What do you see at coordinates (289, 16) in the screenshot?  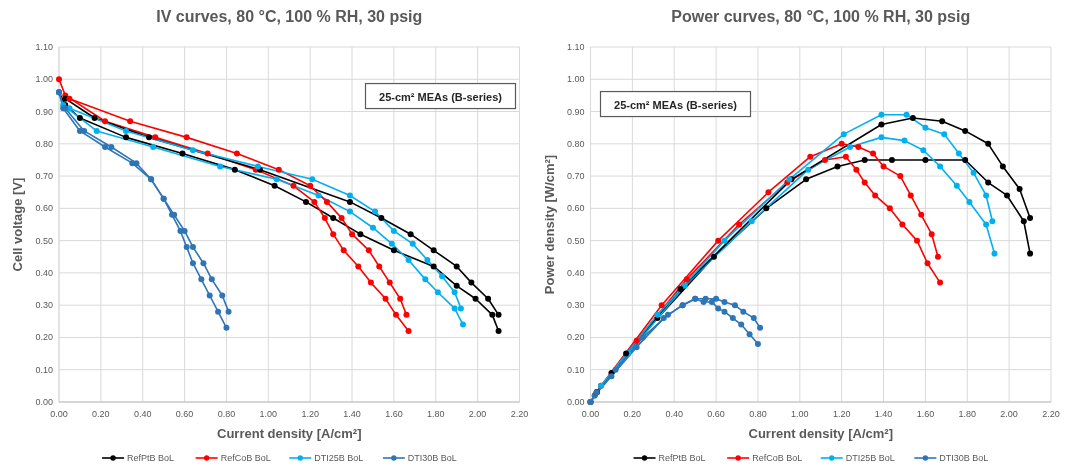 I see `chart-title: IV curves, 80 °C, 100 % RH, 30 psig` at bounding box center [289, 16].